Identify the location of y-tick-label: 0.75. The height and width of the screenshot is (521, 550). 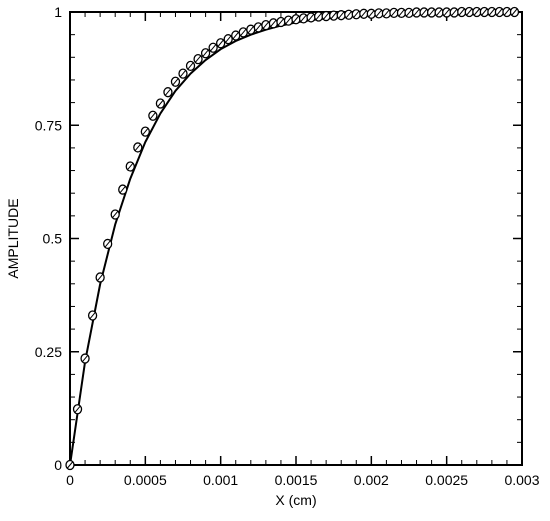
(48, 125).